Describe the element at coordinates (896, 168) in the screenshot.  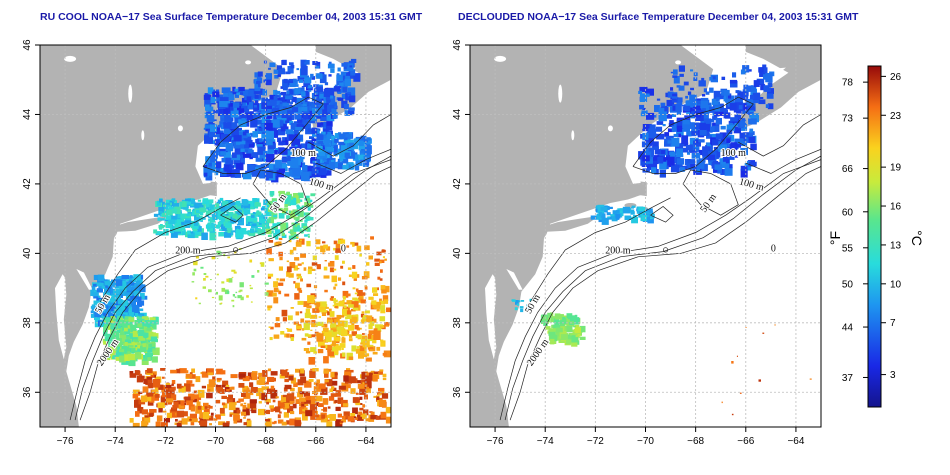
I see `celsius-tick-label: 19` at that location.